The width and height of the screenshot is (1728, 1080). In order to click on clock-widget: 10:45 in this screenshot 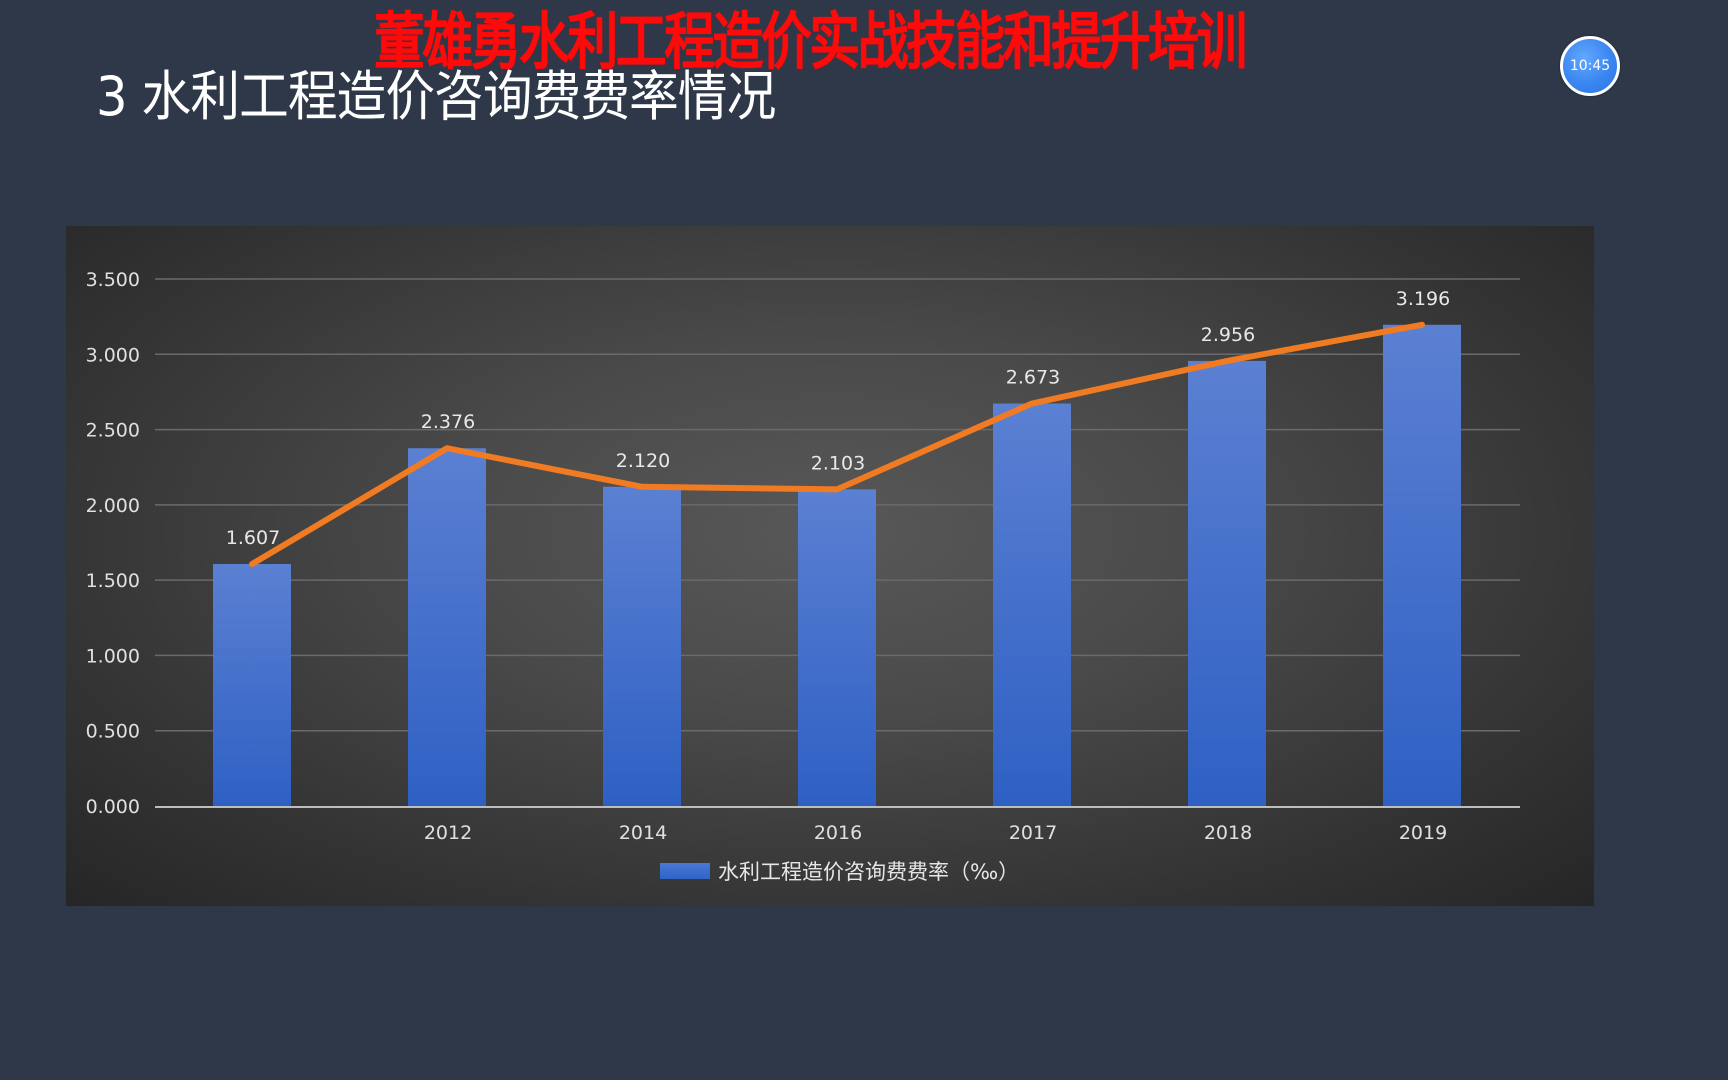, I will do `click(1590, 66)`.